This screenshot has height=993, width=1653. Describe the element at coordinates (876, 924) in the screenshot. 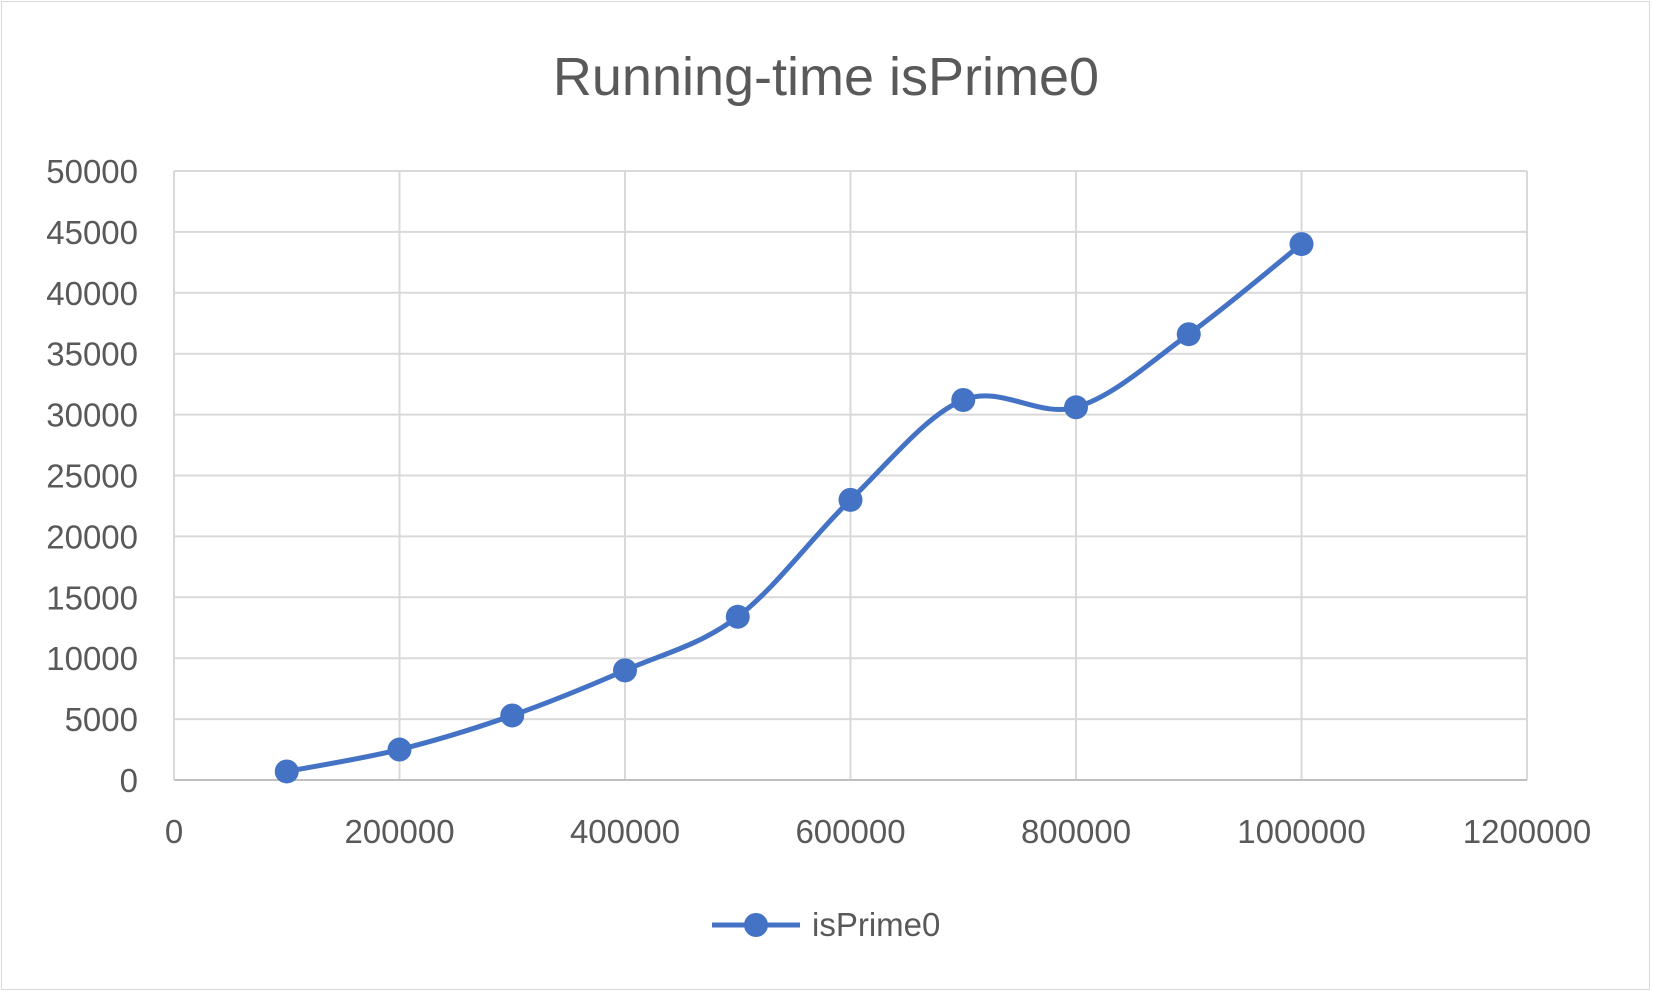

I see `legend-label-isprime0: isPrime0` at that location.